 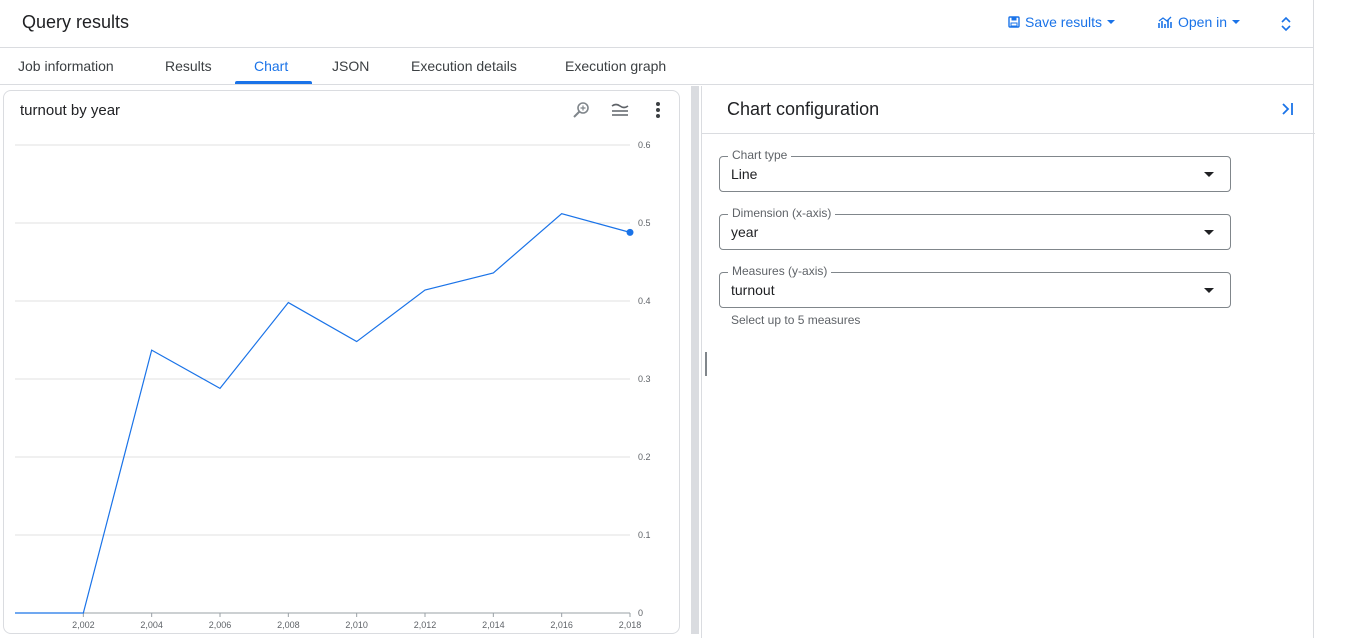 What do you see at coordinates (640, 613) in the screenshot?
I see `y-tick-label: 0` at bounding box center [640, 613].